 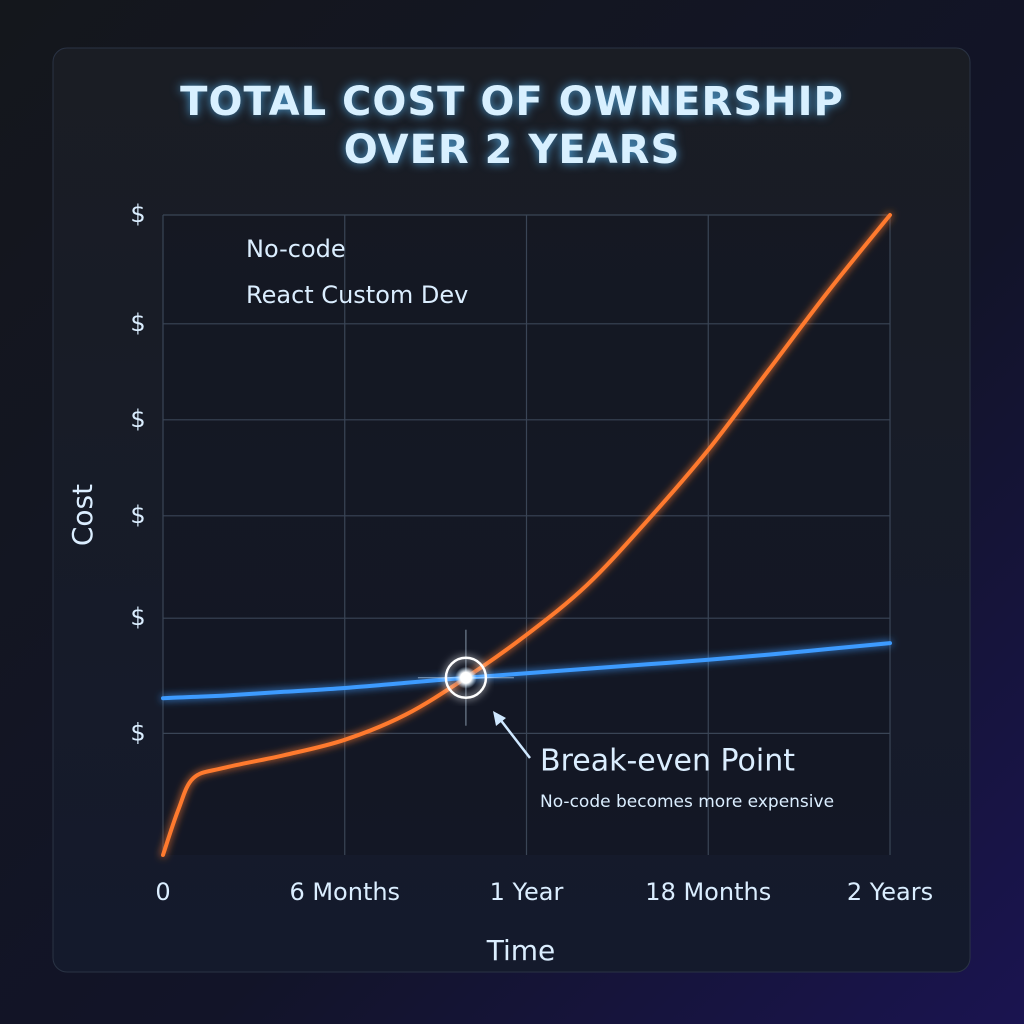 I want to click on annotation-arrowhead, so click(x=499, y=718).